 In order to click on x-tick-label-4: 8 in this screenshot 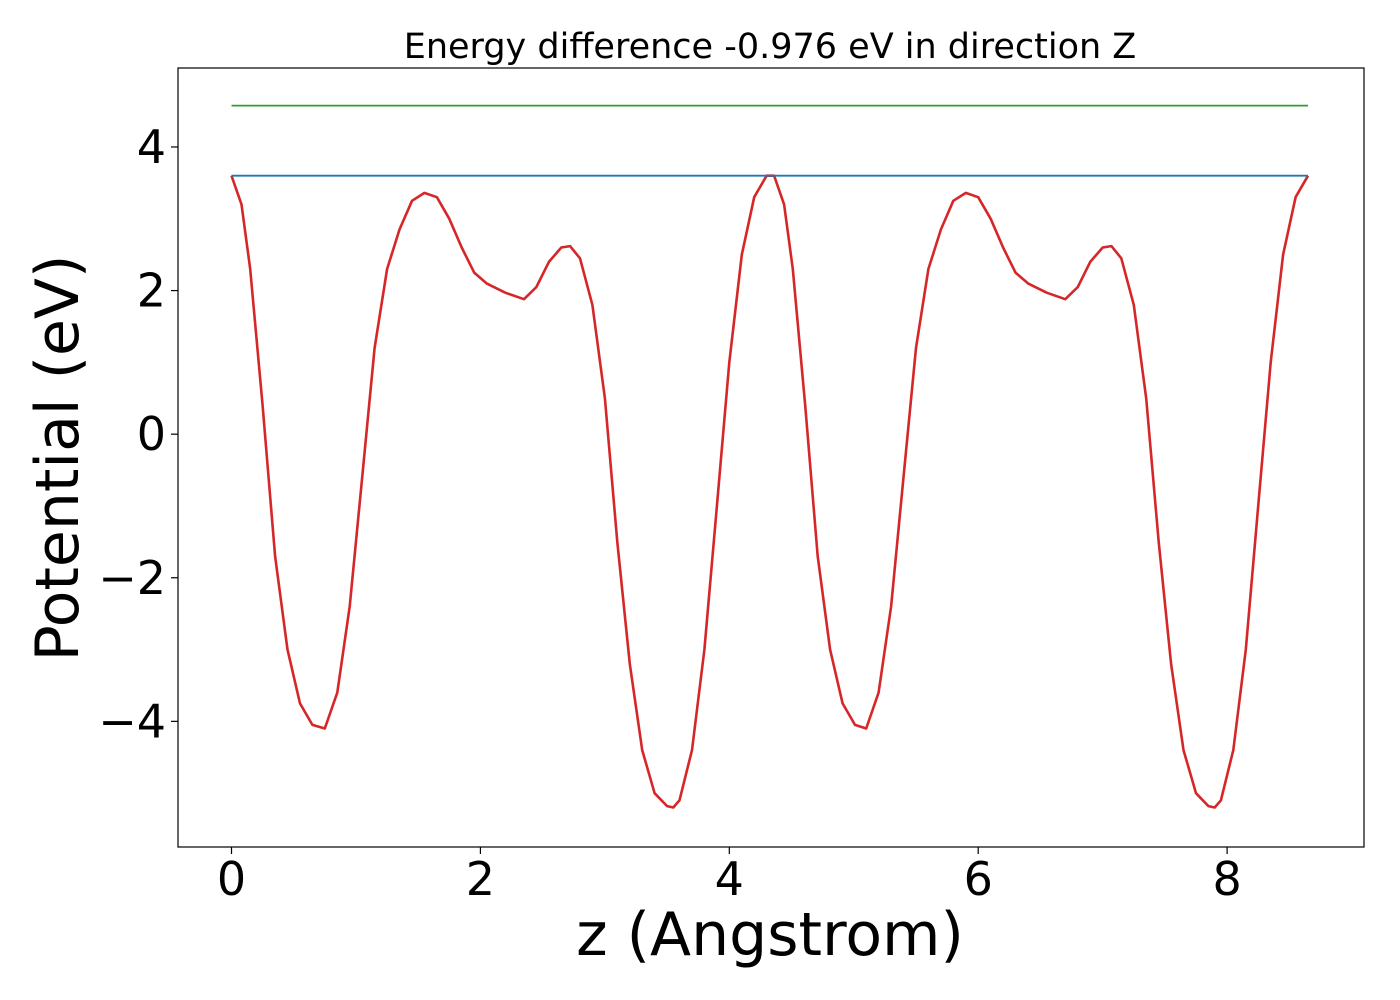, I will do `click(1226, 879)`.